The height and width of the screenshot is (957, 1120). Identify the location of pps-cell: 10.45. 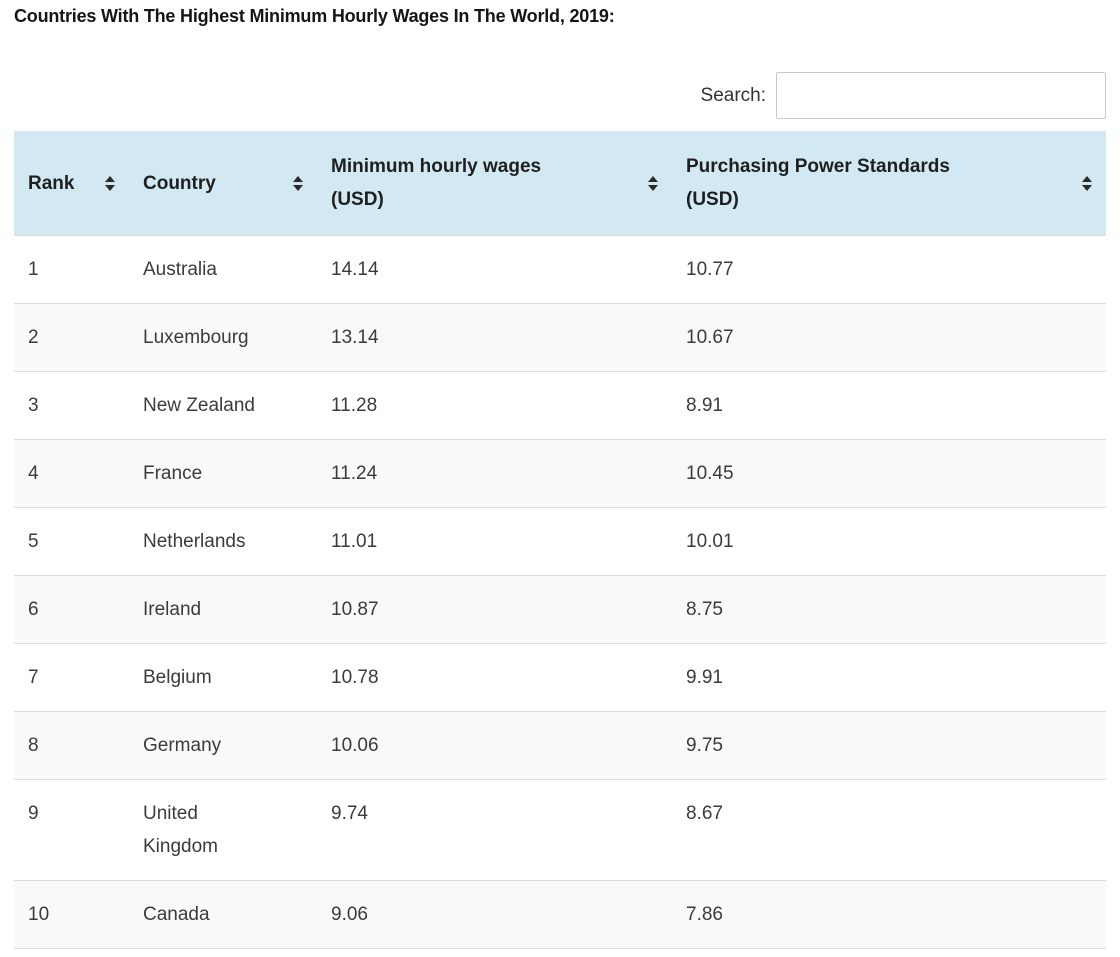
(889, 473).